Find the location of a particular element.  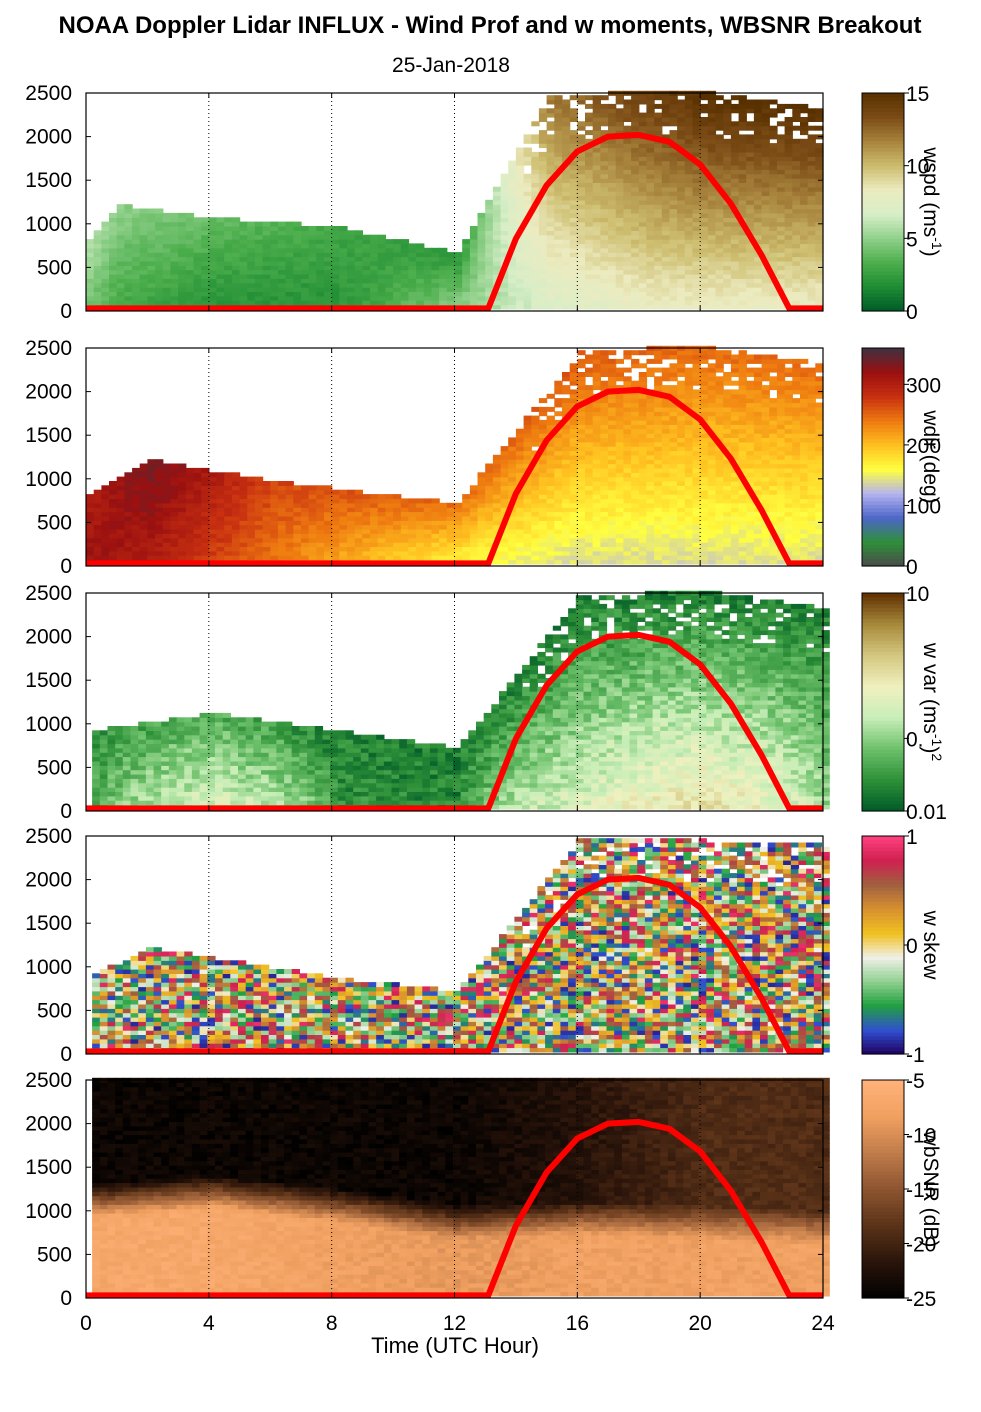

colorbar-swatch is located at coordinates (883, 131).